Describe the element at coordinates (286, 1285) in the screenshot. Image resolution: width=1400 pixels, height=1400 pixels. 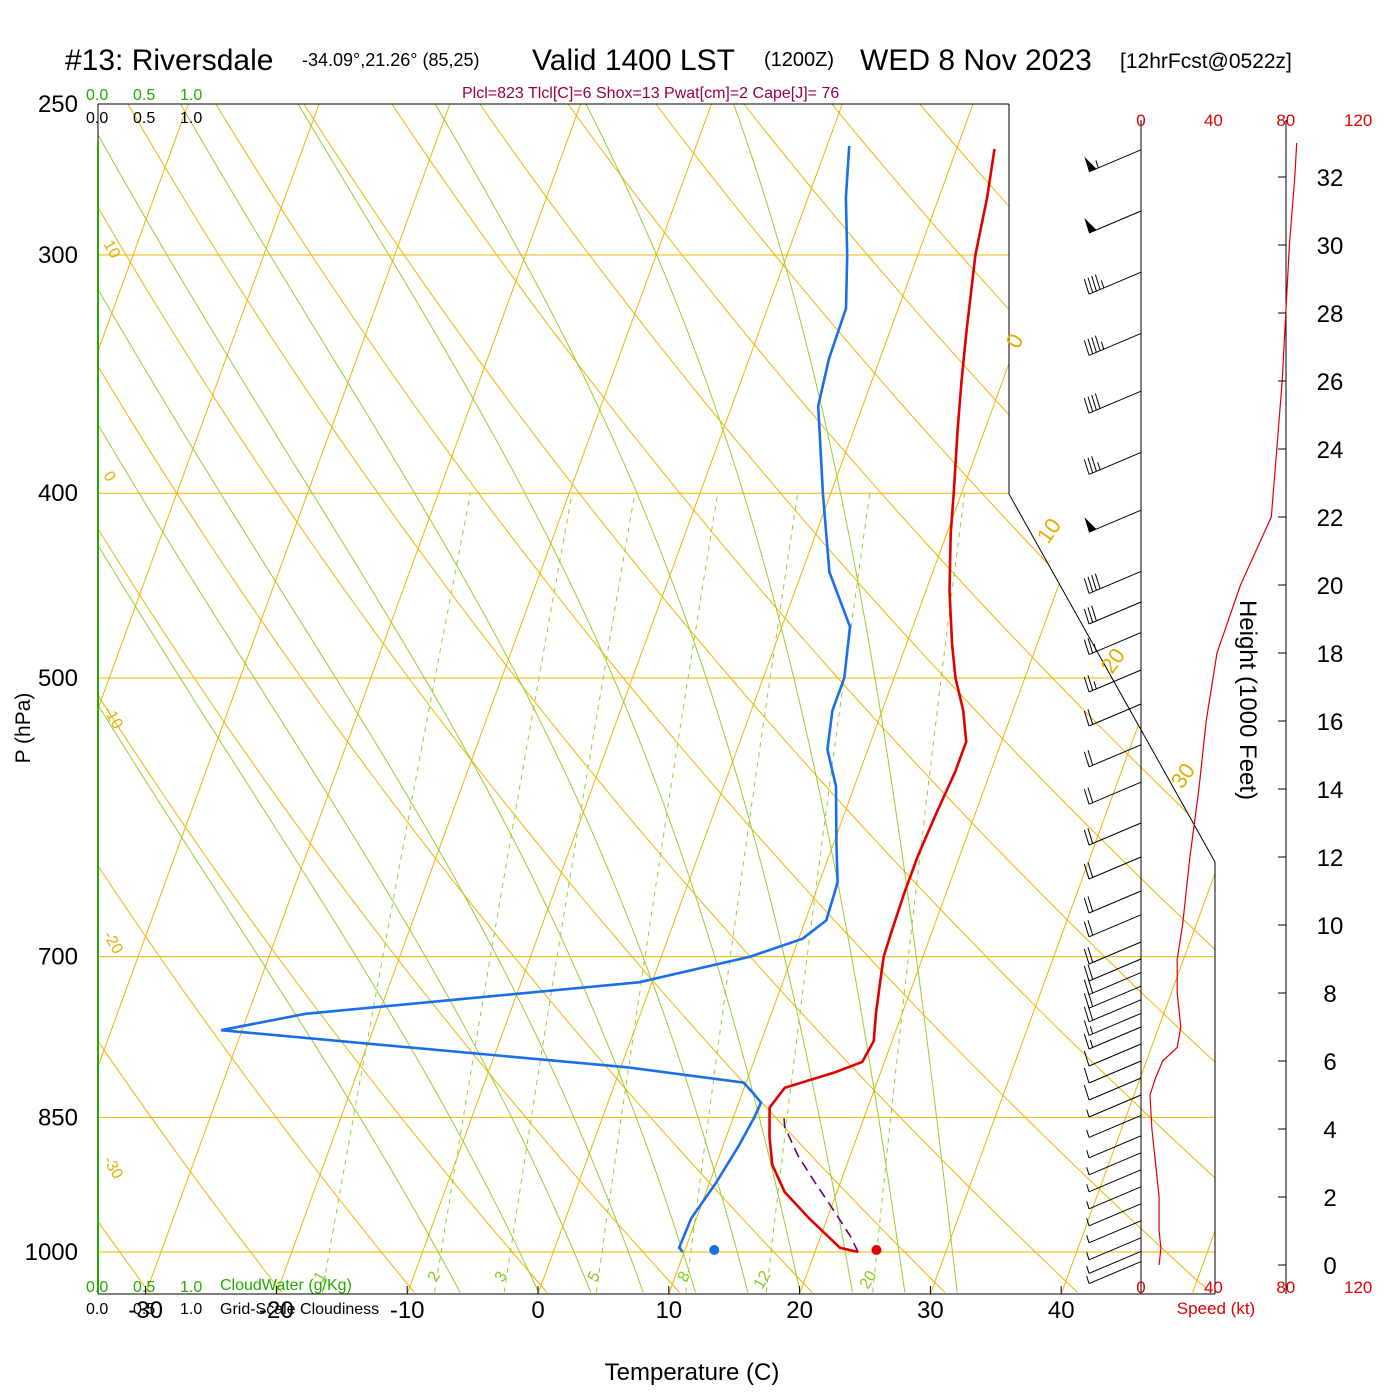
I see `cloudwater-label: CloudWater (g/Kg)` at that location.